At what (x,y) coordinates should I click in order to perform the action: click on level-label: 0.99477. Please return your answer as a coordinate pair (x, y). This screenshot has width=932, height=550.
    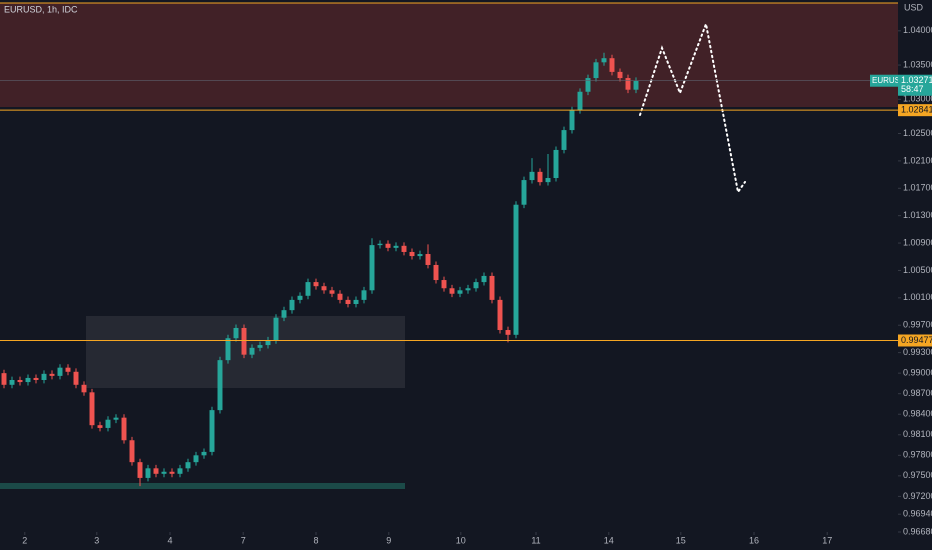
    Looking at the image, I should click on (916, 340).